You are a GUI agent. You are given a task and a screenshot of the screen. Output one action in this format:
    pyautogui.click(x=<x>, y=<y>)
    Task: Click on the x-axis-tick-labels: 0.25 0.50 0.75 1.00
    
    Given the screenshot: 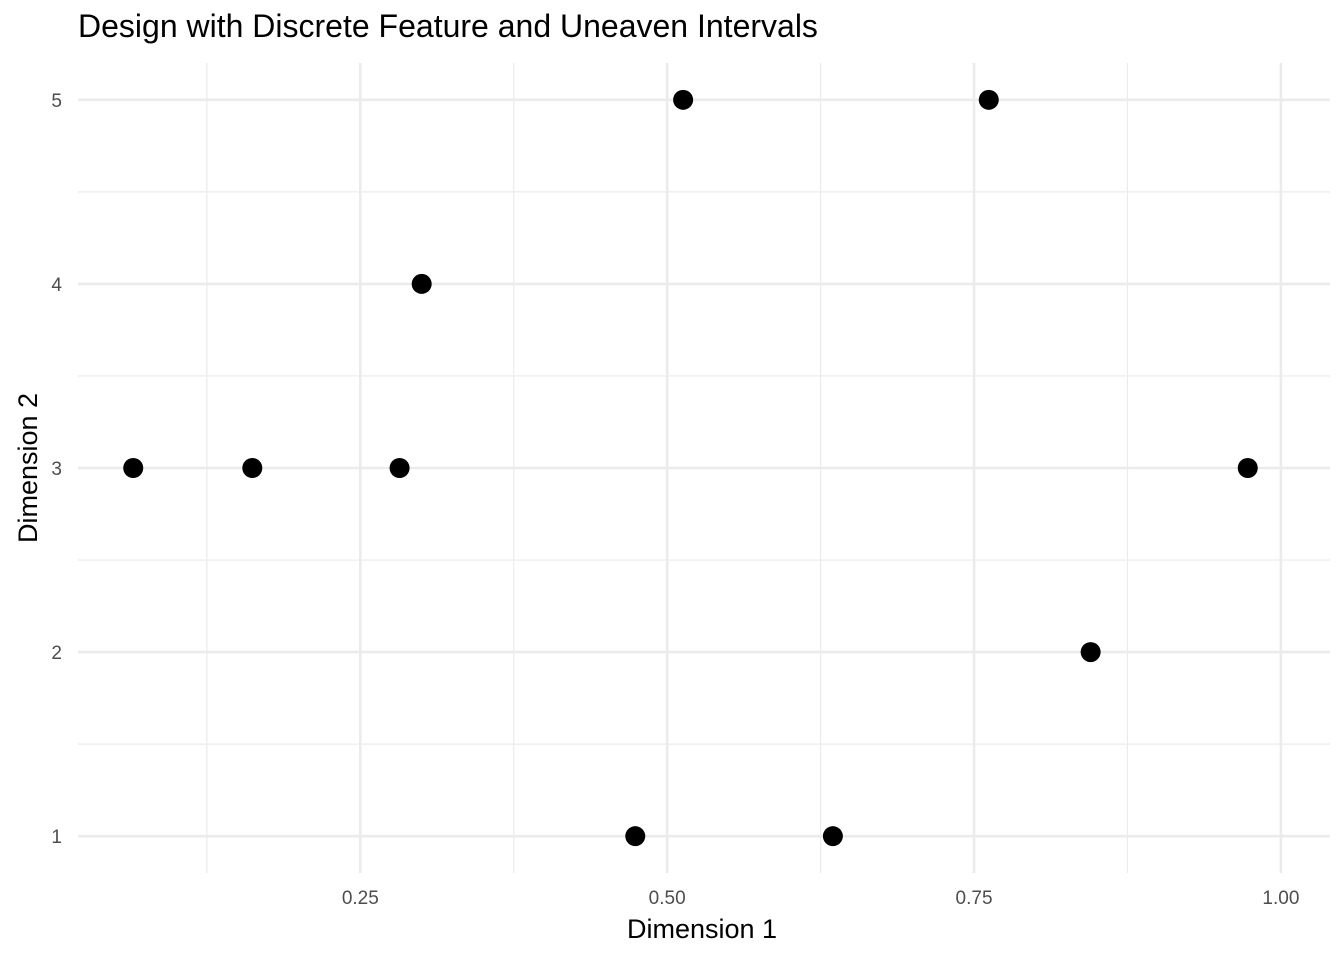 What is the action you would take?
    pyautogui.click(x=821, y=898)
    